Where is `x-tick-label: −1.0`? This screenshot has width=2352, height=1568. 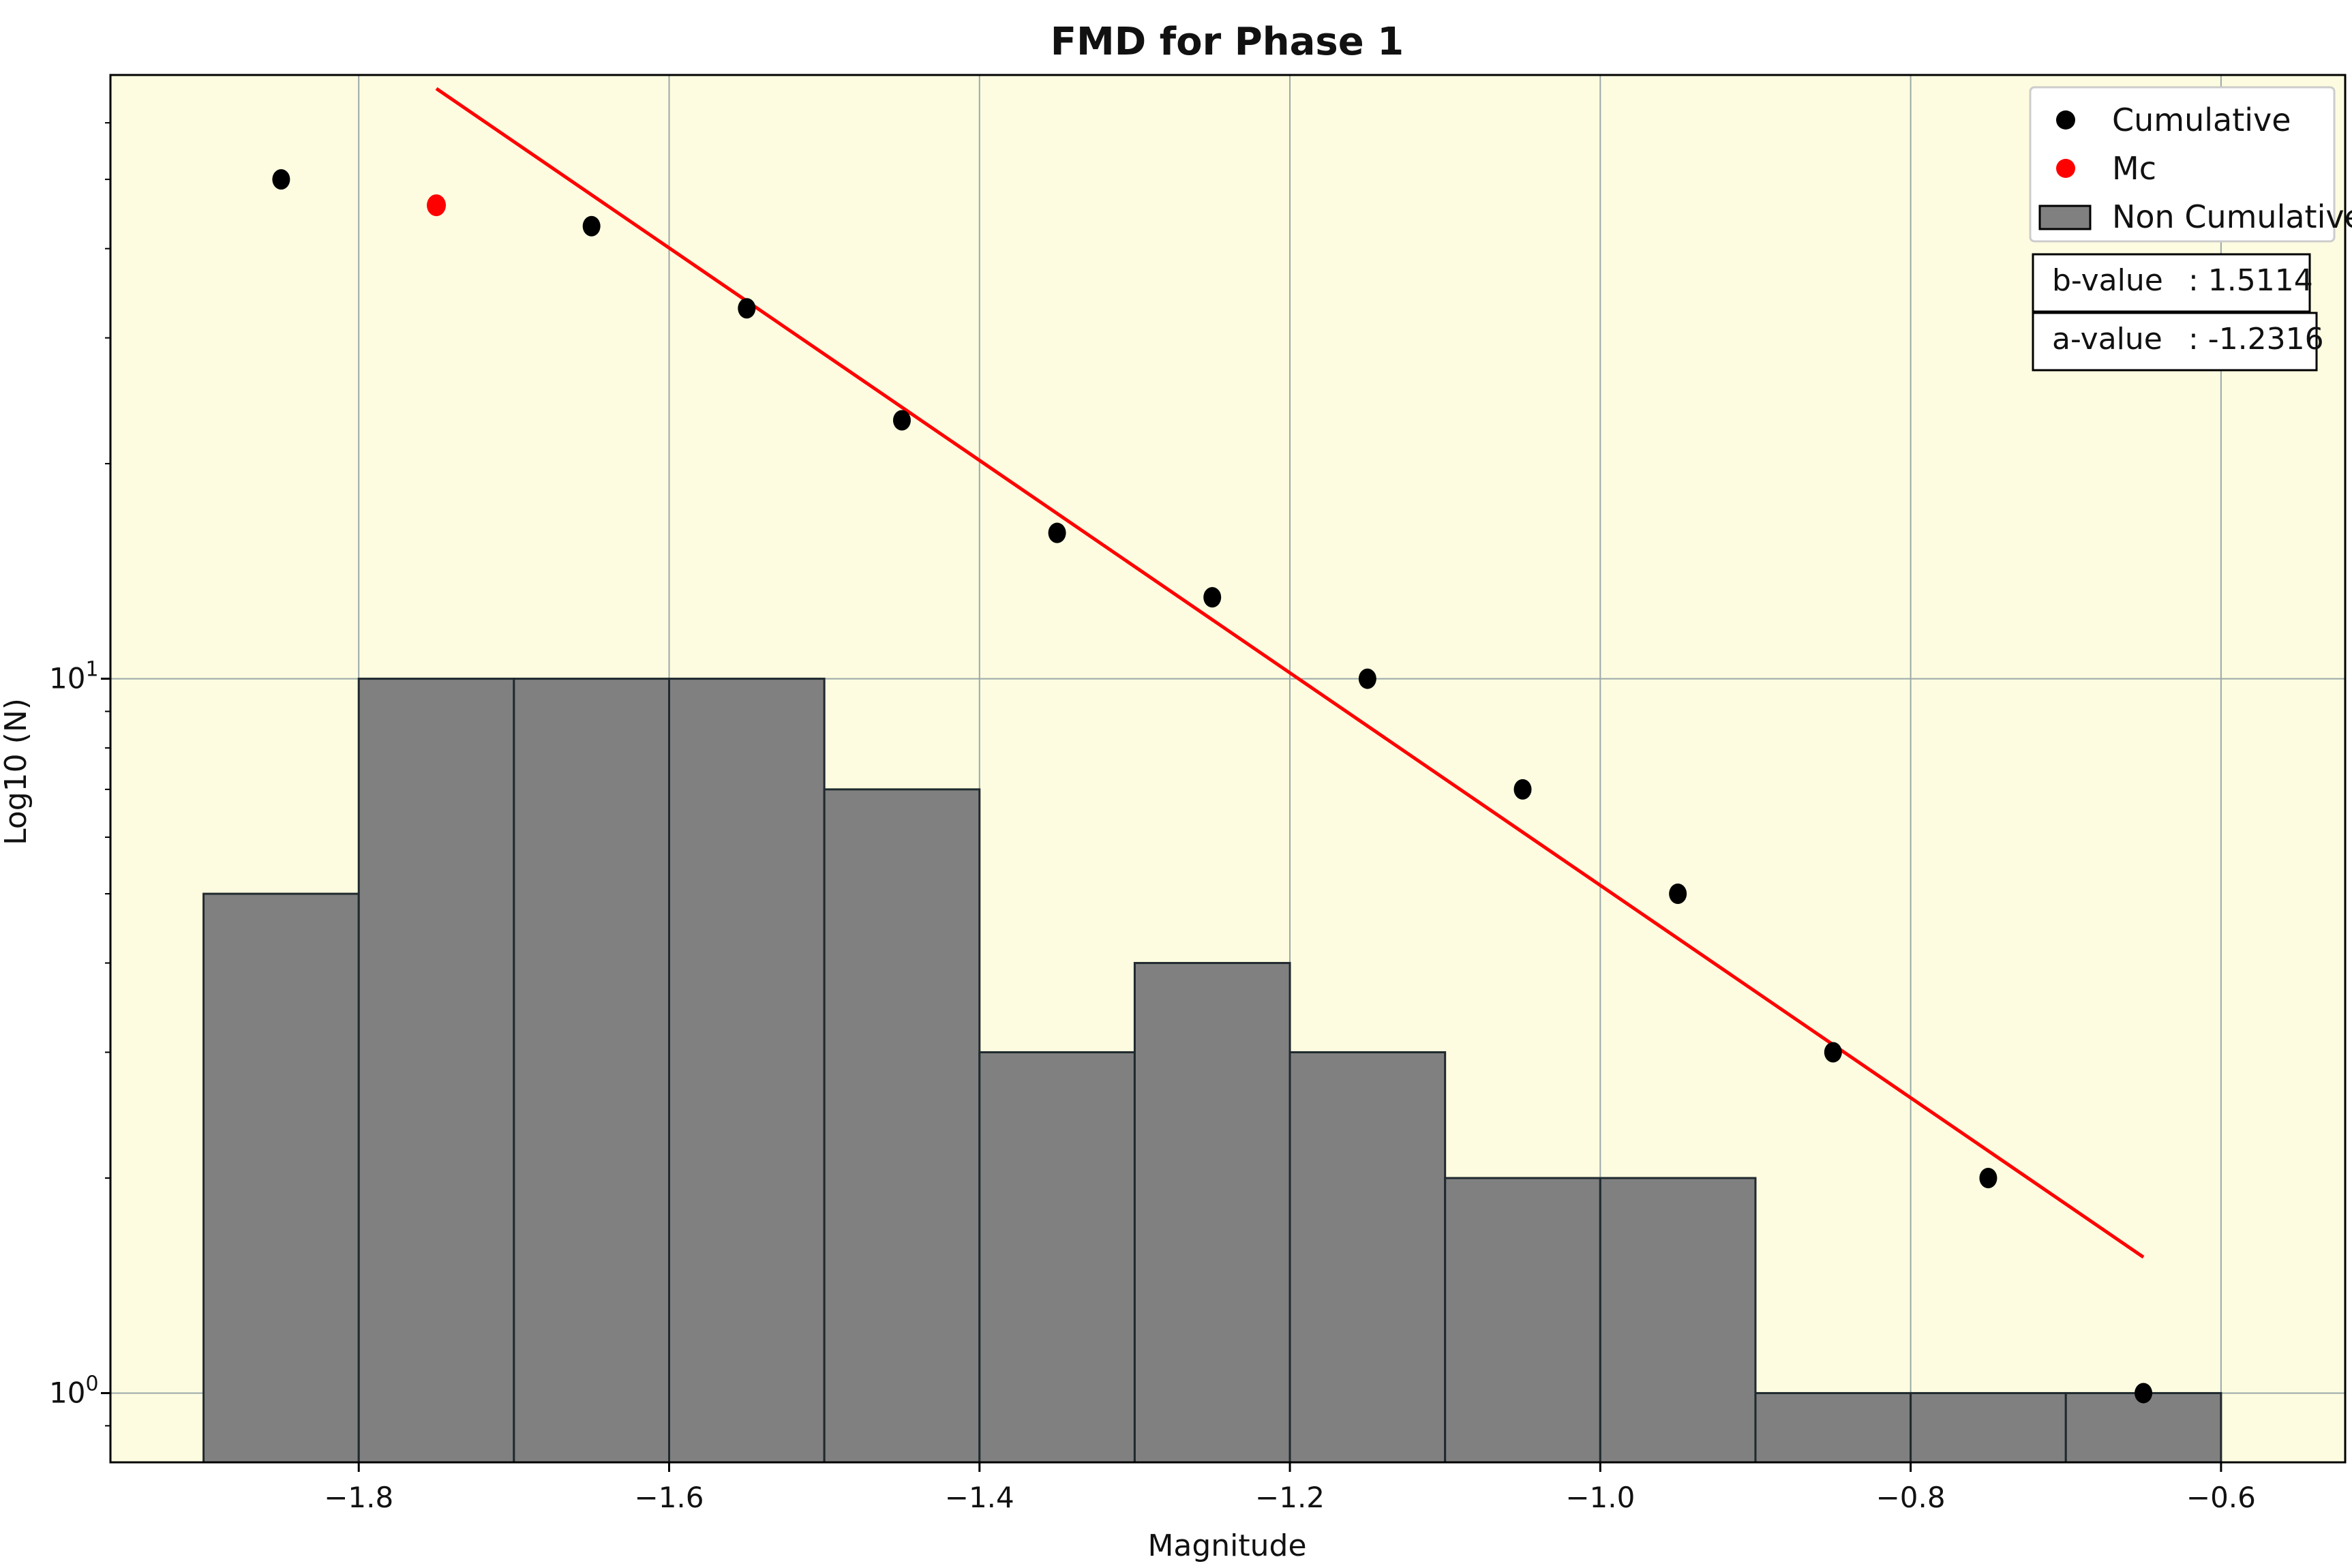 x-tick-label: −1.0 is located at coordinates (1600, 1497).